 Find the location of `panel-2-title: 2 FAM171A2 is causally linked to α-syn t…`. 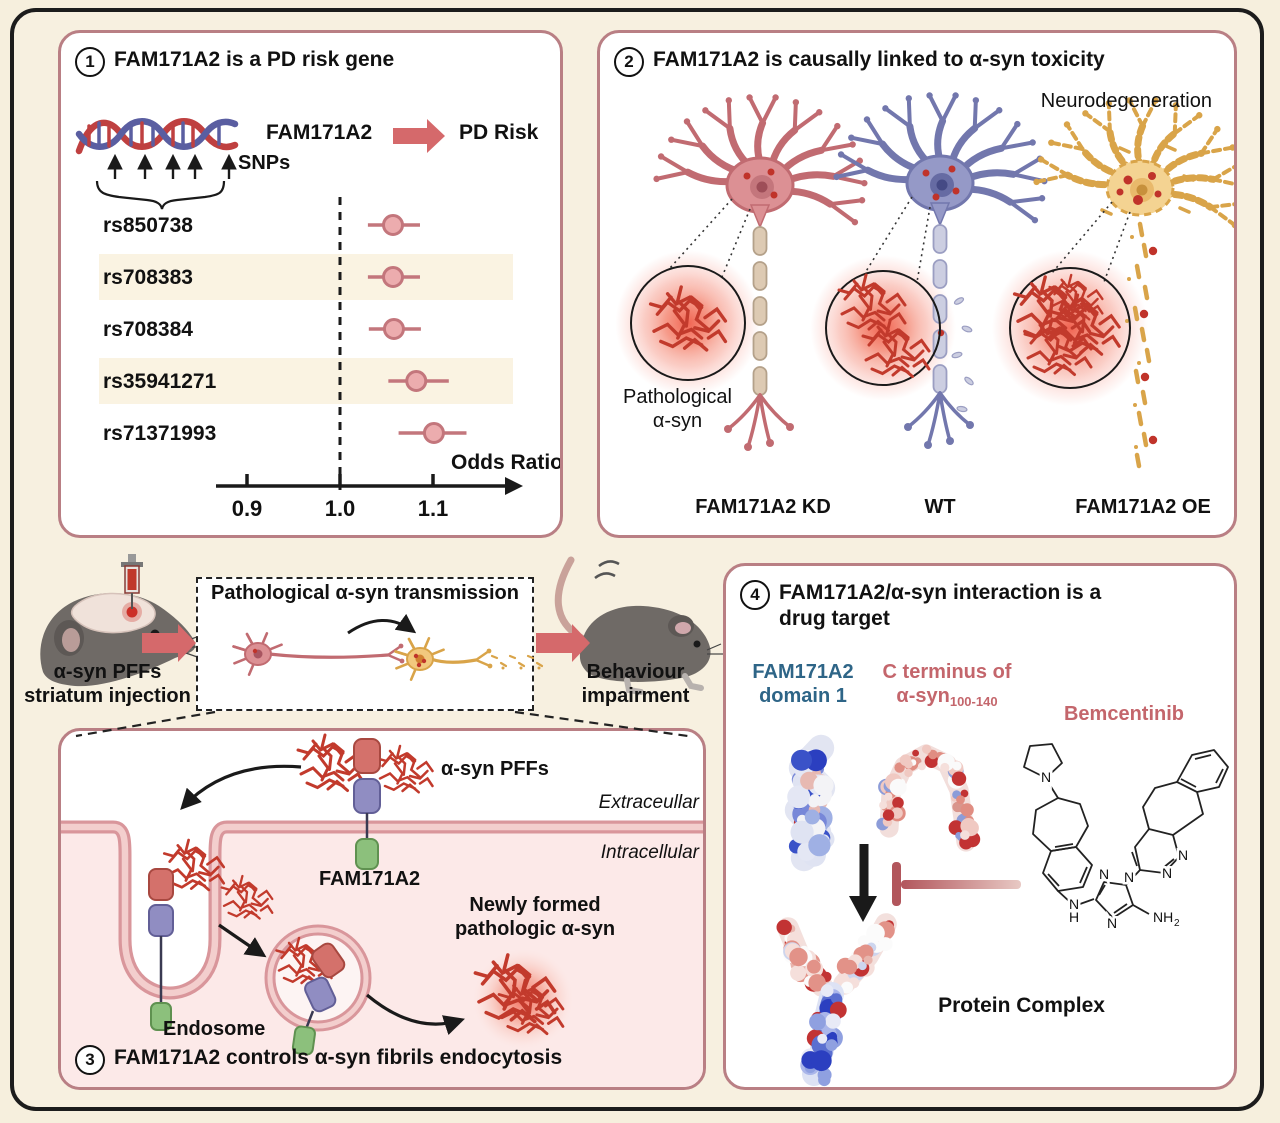

panel-2-title: 2 FAM171A2 is causally linked to α-syn t… is located at coordinates (859, 62).